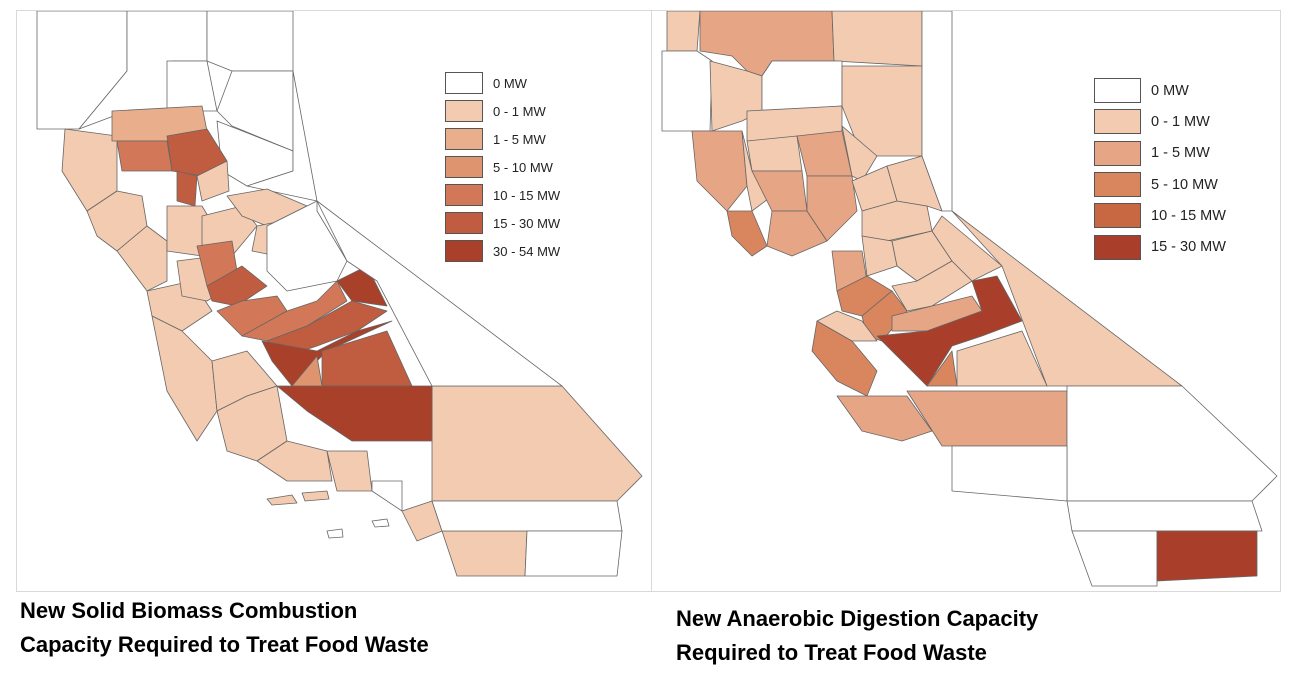  What do you see at coordinates (527, 251) in the screenshot?
I see `legend-label: 30 - 54 MW` at bounding box center [527, 251].